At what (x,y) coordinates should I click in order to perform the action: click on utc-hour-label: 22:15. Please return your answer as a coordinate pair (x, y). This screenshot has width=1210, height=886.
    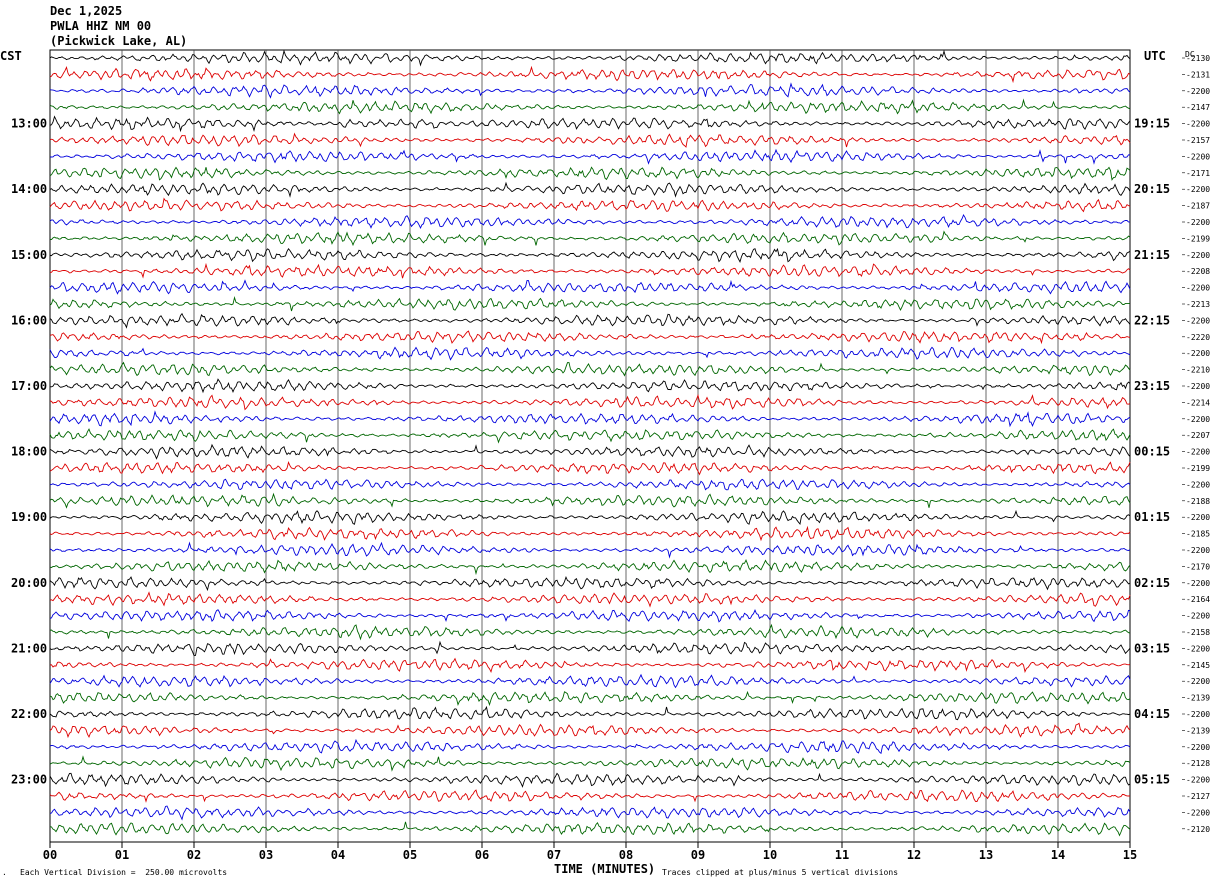
    Looking at the image, I should click on (1152, 320).